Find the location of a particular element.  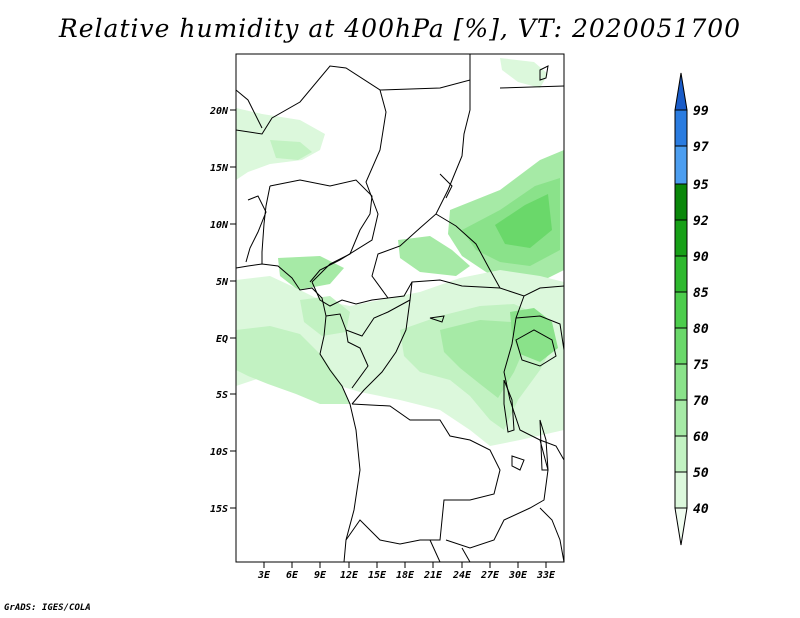

lon-tick-label: 27E is located at coordinates (490, 575).